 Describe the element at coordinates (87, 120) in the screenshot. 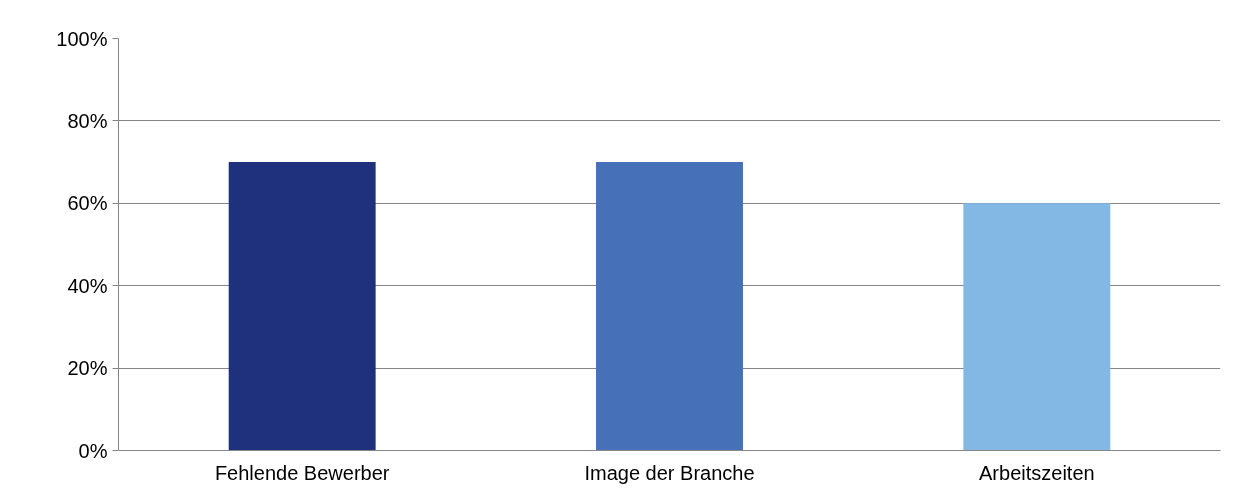

I see `y-tick-label: 80%` at that location.